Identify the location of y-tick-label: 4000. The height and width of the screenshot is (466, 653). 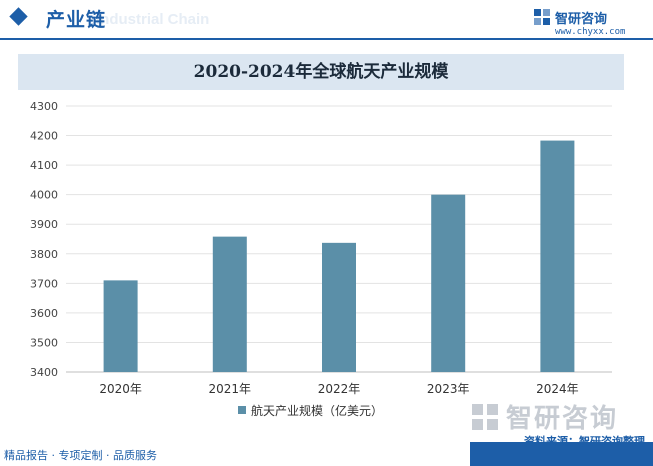
(44, 195).